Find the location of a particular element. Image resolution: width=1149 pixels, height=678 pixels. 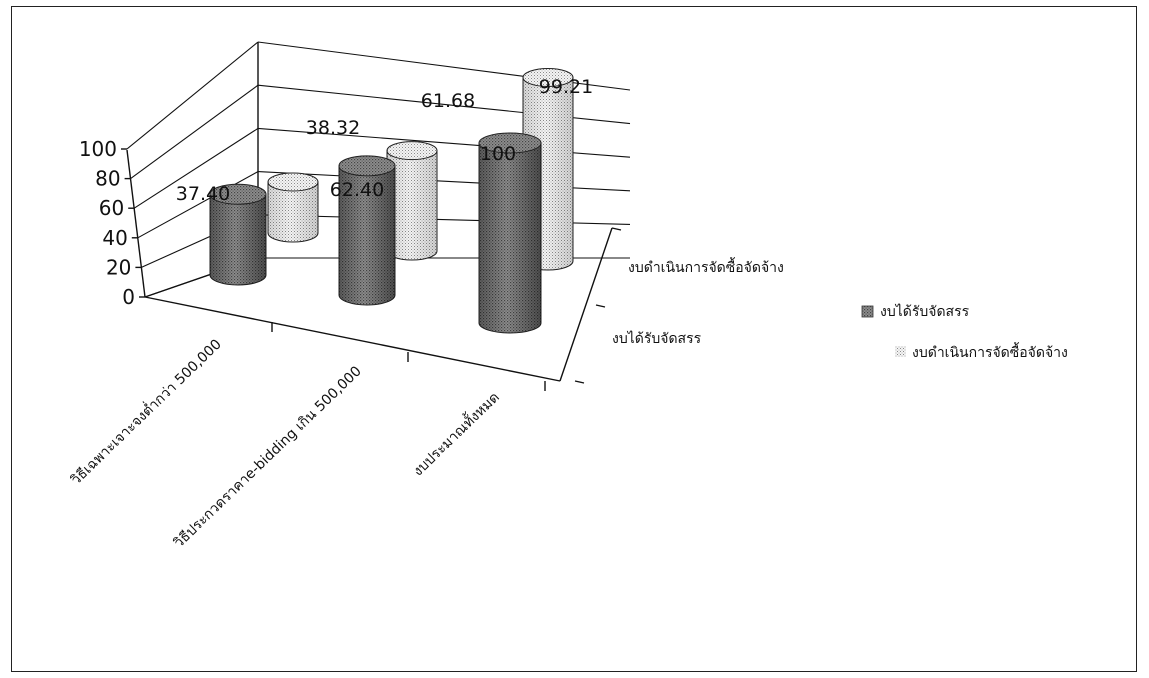

bar-series1-0-top is located at coordinates (238, 194).